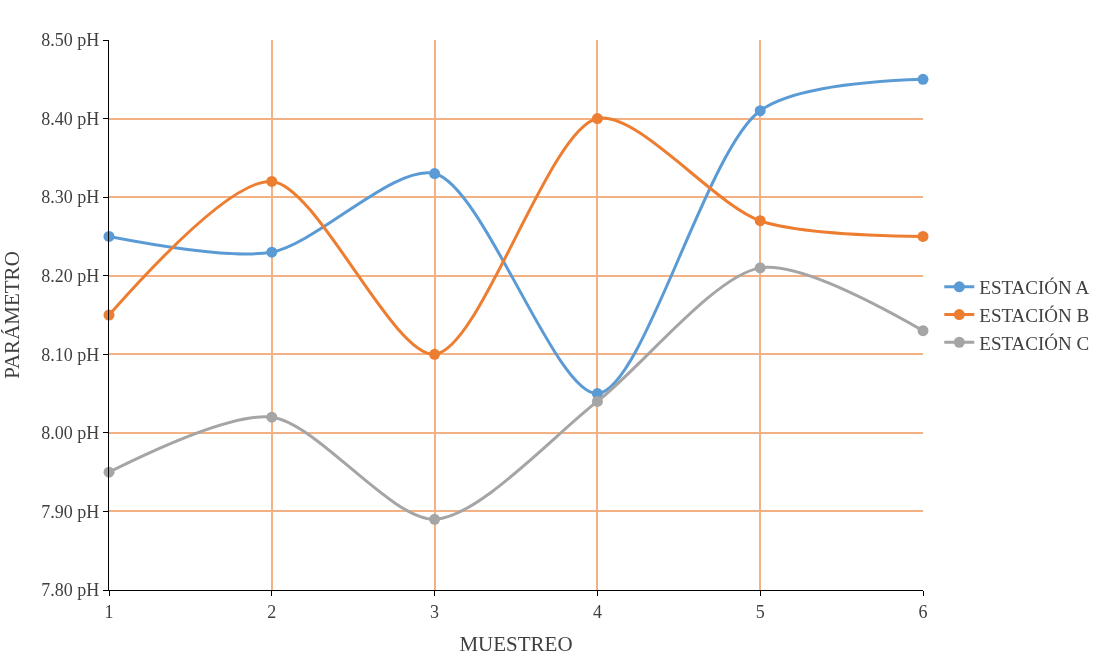  What do you see at coordinates (597, 611) in the screenshot?
I see `x-tick-label: 4` at bounding box center [597, 611].